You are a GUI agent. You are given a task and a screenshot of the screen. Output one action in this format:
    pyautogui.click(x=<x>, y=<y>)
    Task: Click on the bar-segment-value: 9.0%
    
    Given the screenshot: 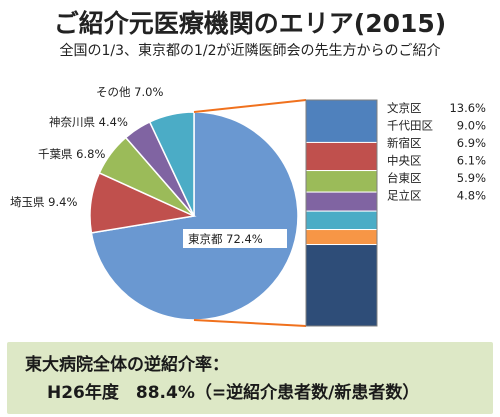 What is the action you would take?
    pyautogui.click(x=471, y=126)
    